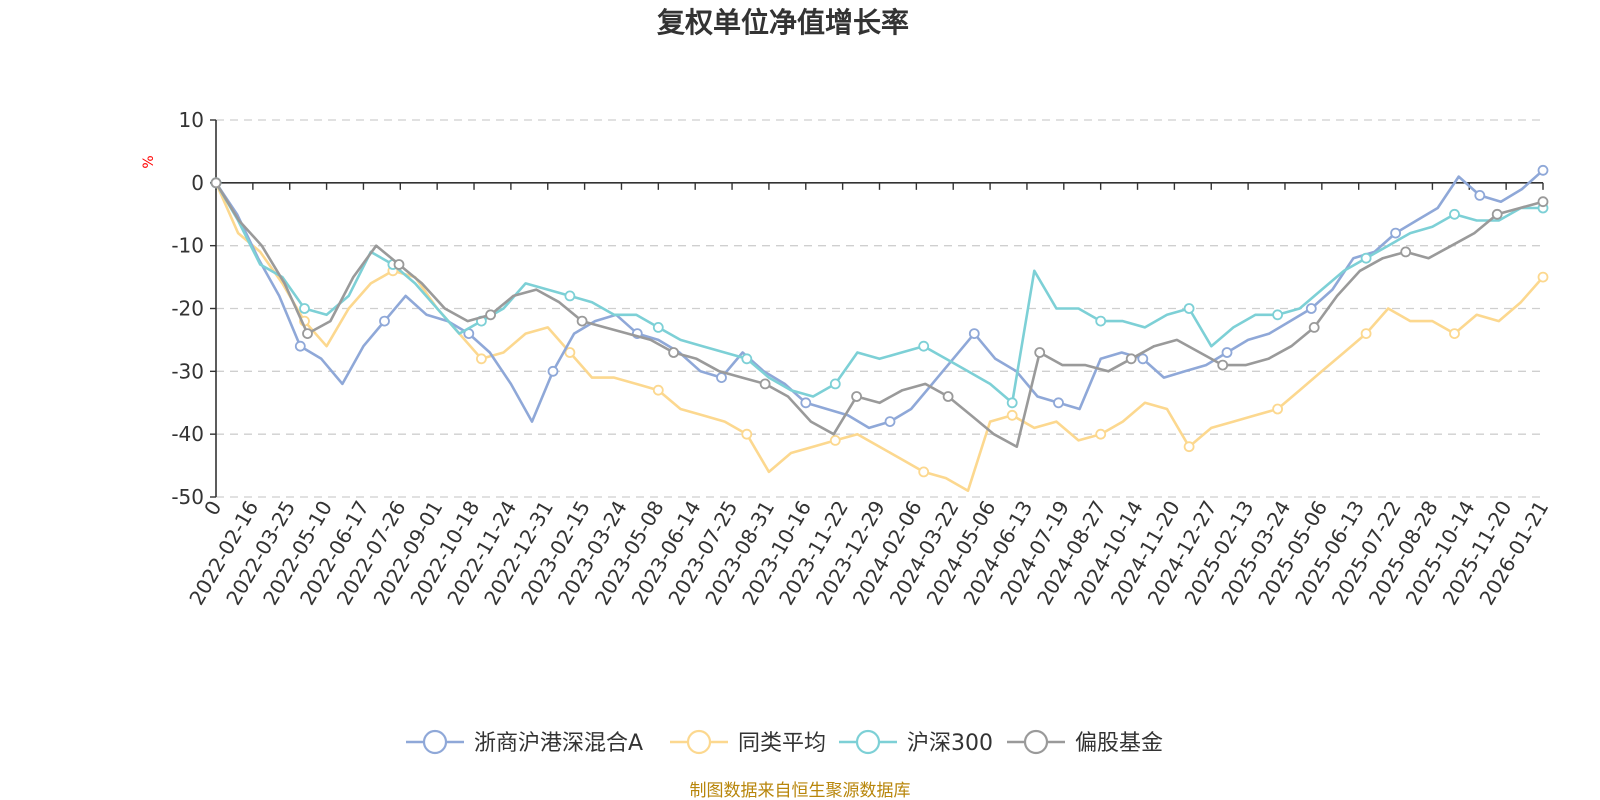  Describe the element at coordinates (212, 508) in the screenshot. I see `x-tick-label: 0` at that location.